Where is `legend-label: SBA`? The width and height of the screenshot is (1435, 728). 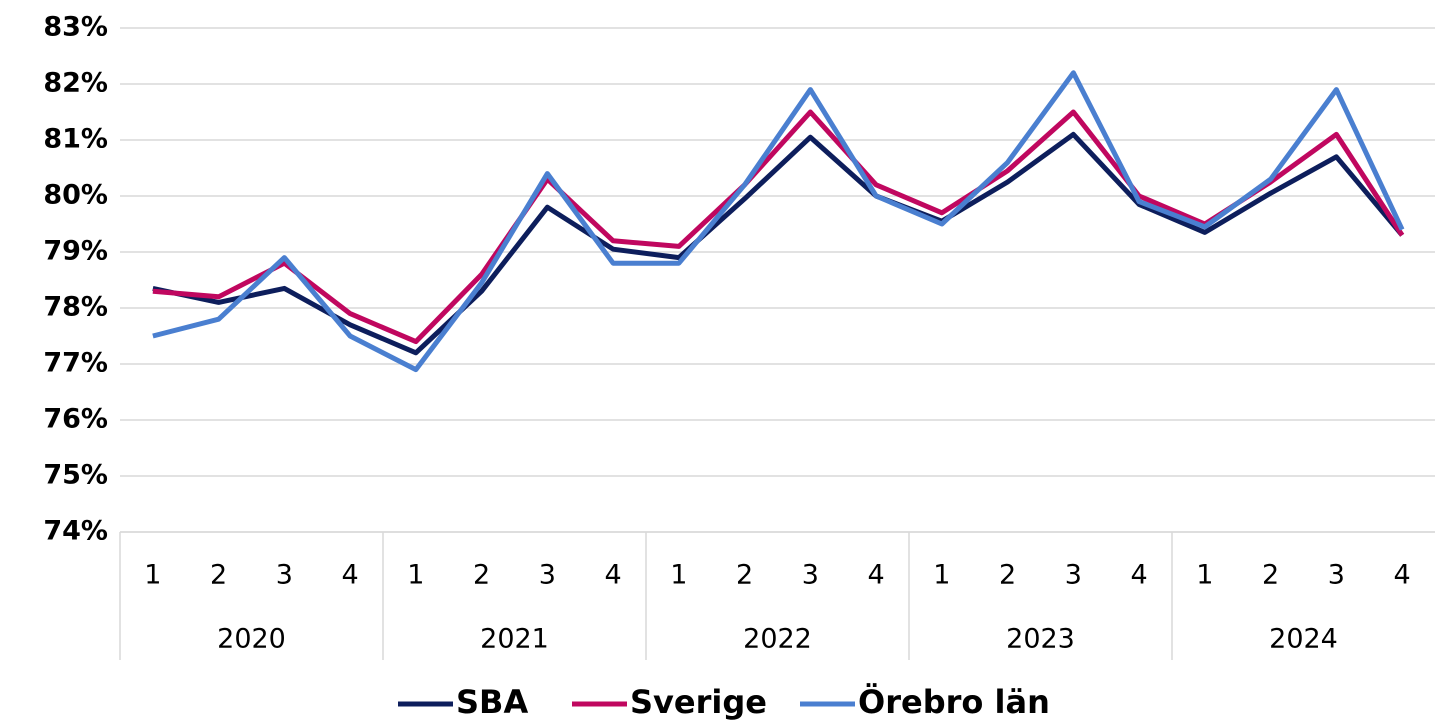 legend-label: SBA is located at coordinates (492, 702).